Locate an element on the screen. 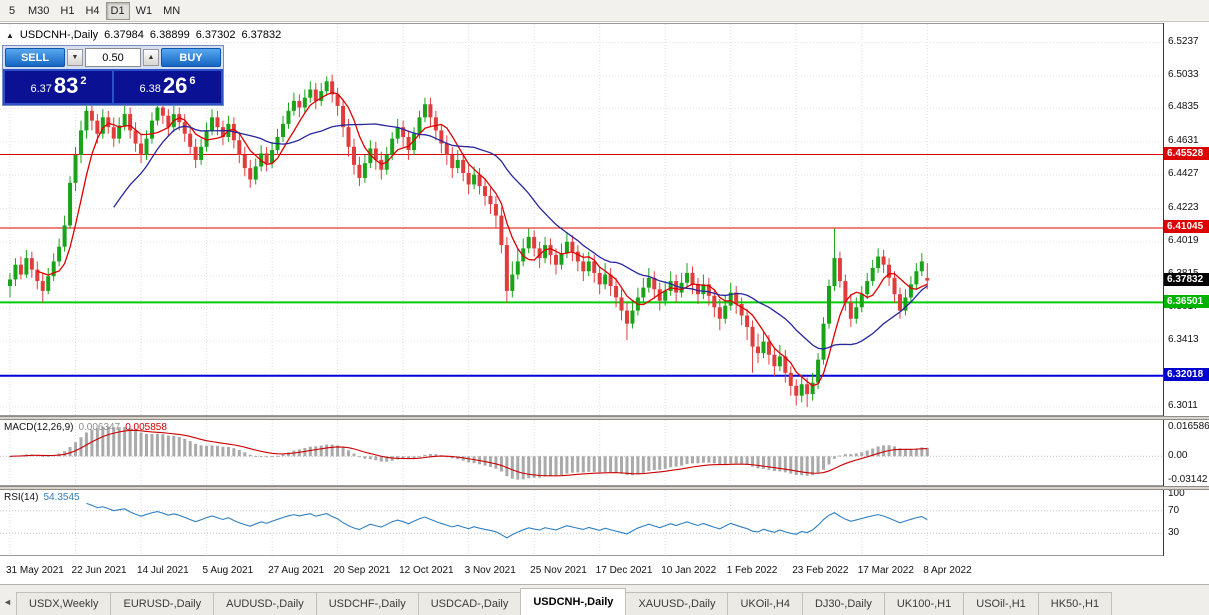 The width and height of the screenshot is (1209, 615). rsi-axis-label: 70 is located at coordinates (1174, 510).